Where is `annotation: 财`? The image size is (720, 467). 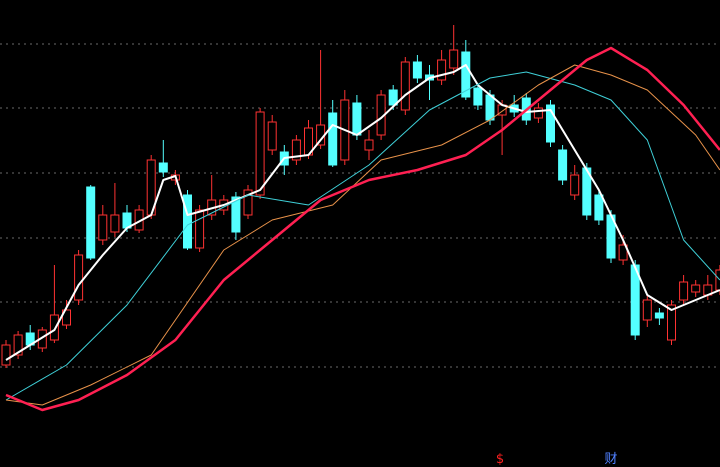
annotation: 财 is located at coordinates (610, 459).